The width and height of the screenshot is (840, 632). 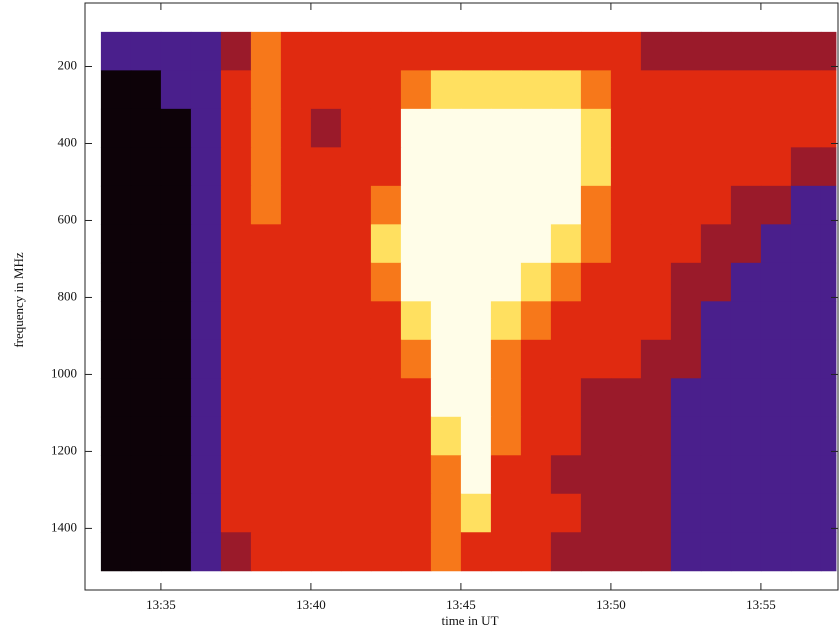 What do you see at coordinates (68, 218) in the screenshot?
I see `y-tick-label: 600` at bounding box center [68, 218].